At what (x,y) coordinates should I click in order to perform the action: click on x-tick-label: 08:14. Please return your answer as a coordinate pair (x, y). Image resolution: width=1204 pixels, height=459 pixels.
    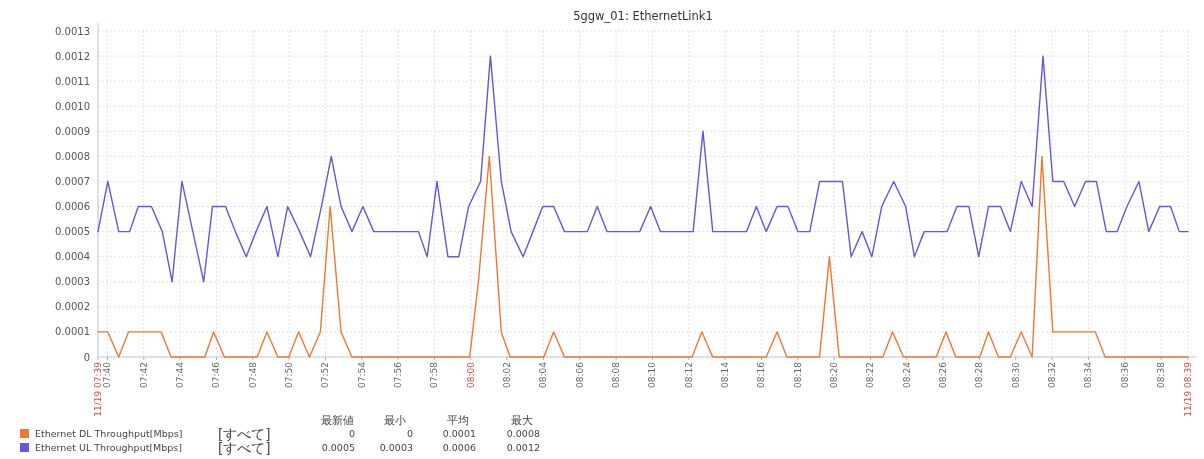
    Looking at the image, I should click on (725, 374).